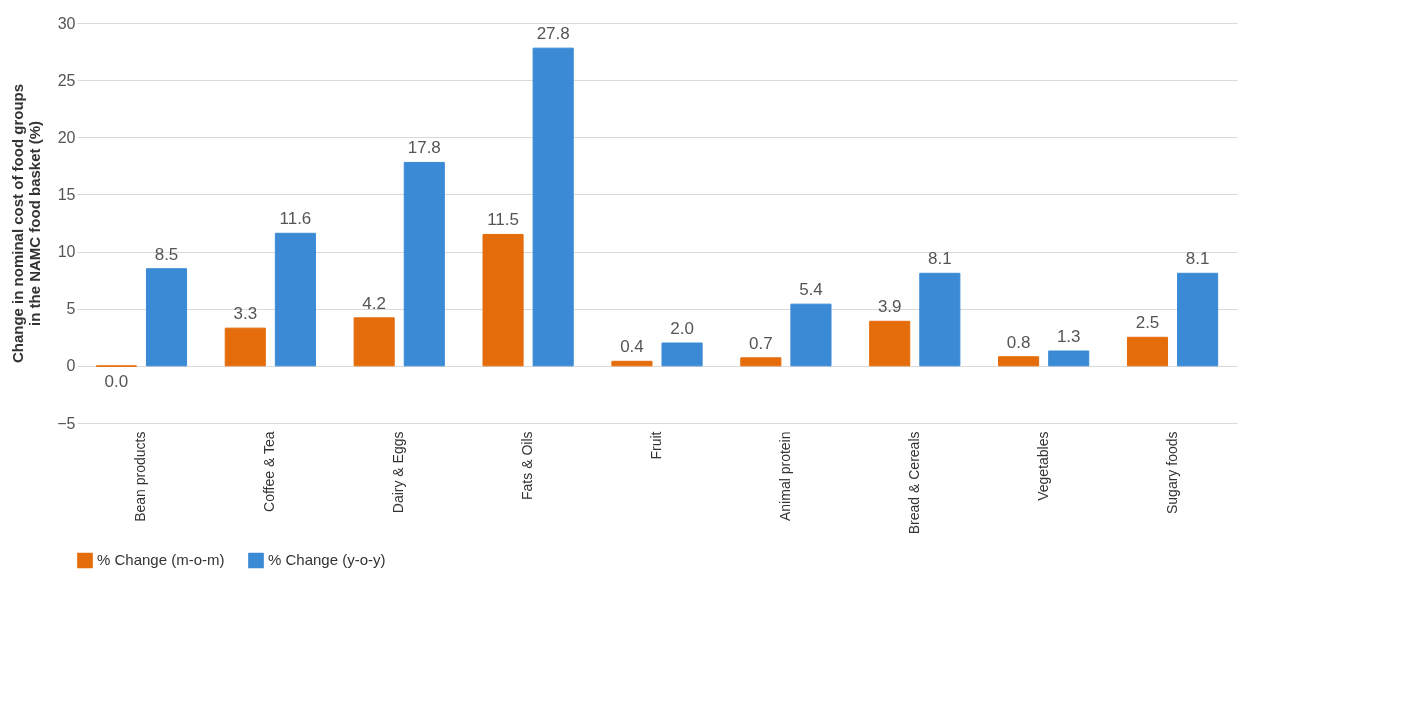  I want to click on y-tick-label: 5, so click(71, 309).